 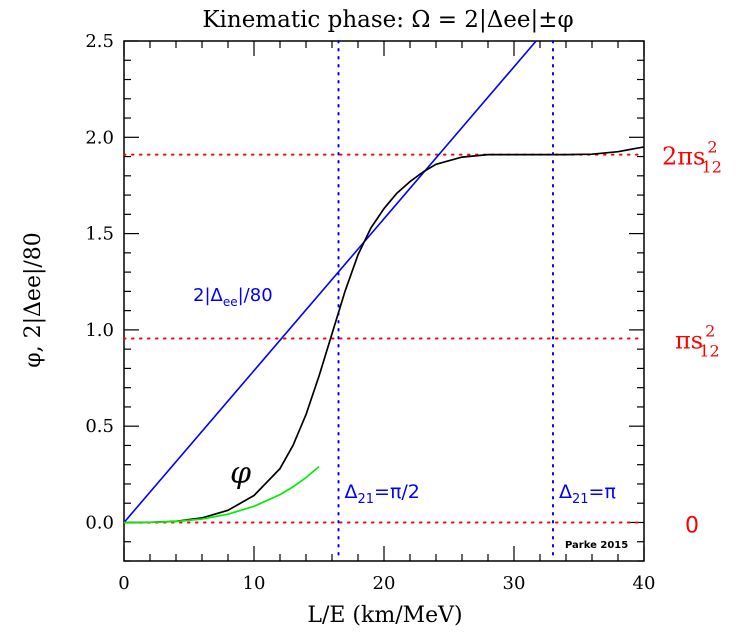 What do you see at coordinates (123, 583) in the screenshot?
I see `x-tick-label: 0` at bounding box center [123, 583].